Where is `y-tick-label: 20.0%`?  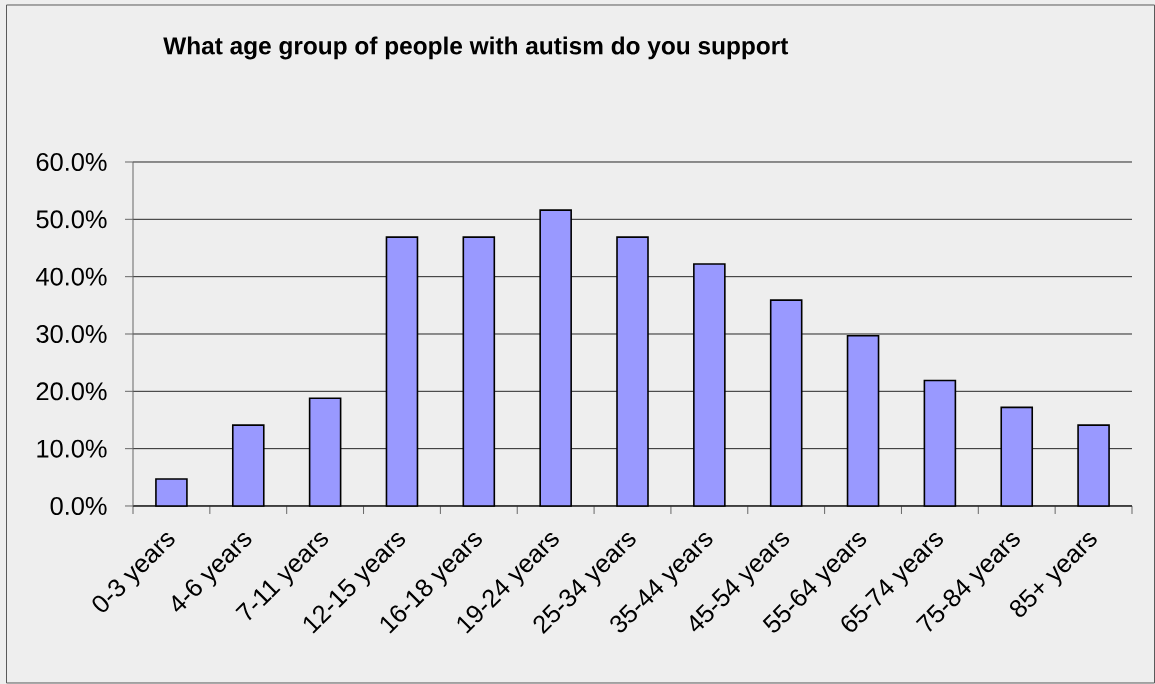
y-tick-label: 20.0% is located at coordinates (71, 391).